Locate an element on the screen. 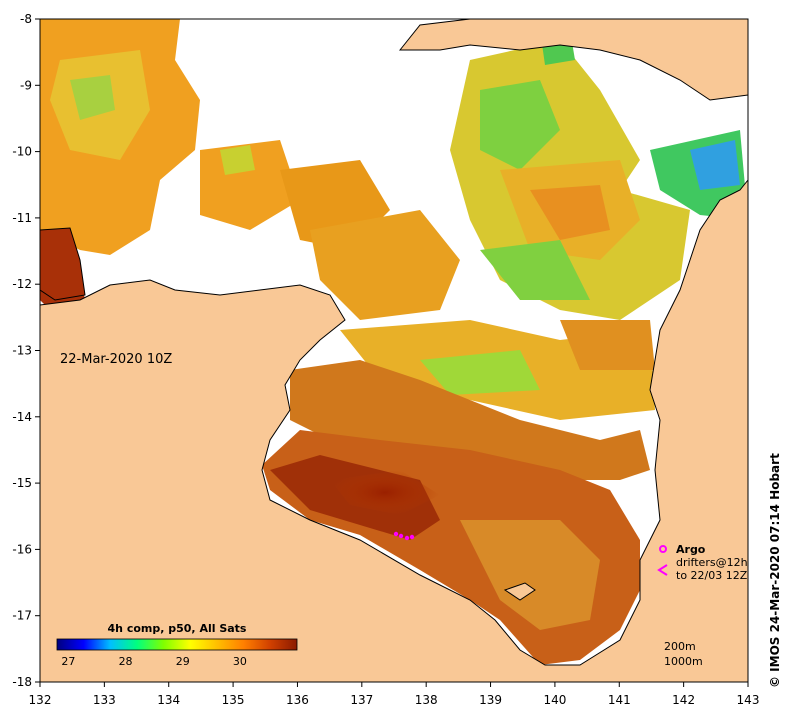 The height and width of the screenshot is (716, 791). drifter-trail is located at coordinates (404, 536).